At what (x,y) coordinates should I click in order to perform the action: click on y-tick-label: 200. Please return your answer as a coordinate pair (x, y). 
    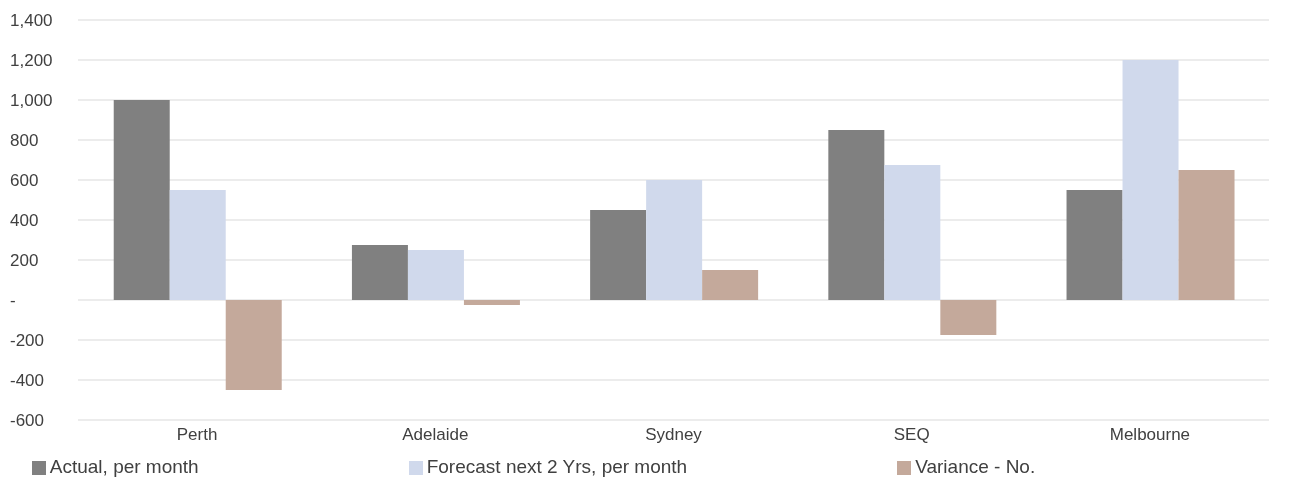
    Looking at the image, I should click on (24, 261).